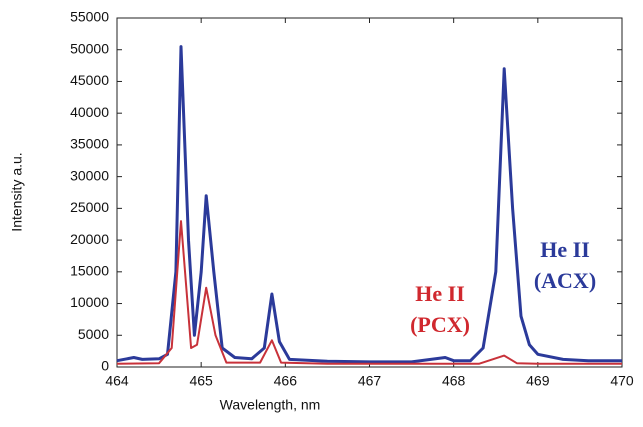 The width and height of the screenshot is (643, 427). I want to click on annotation: (ACX), so click(565, 280).